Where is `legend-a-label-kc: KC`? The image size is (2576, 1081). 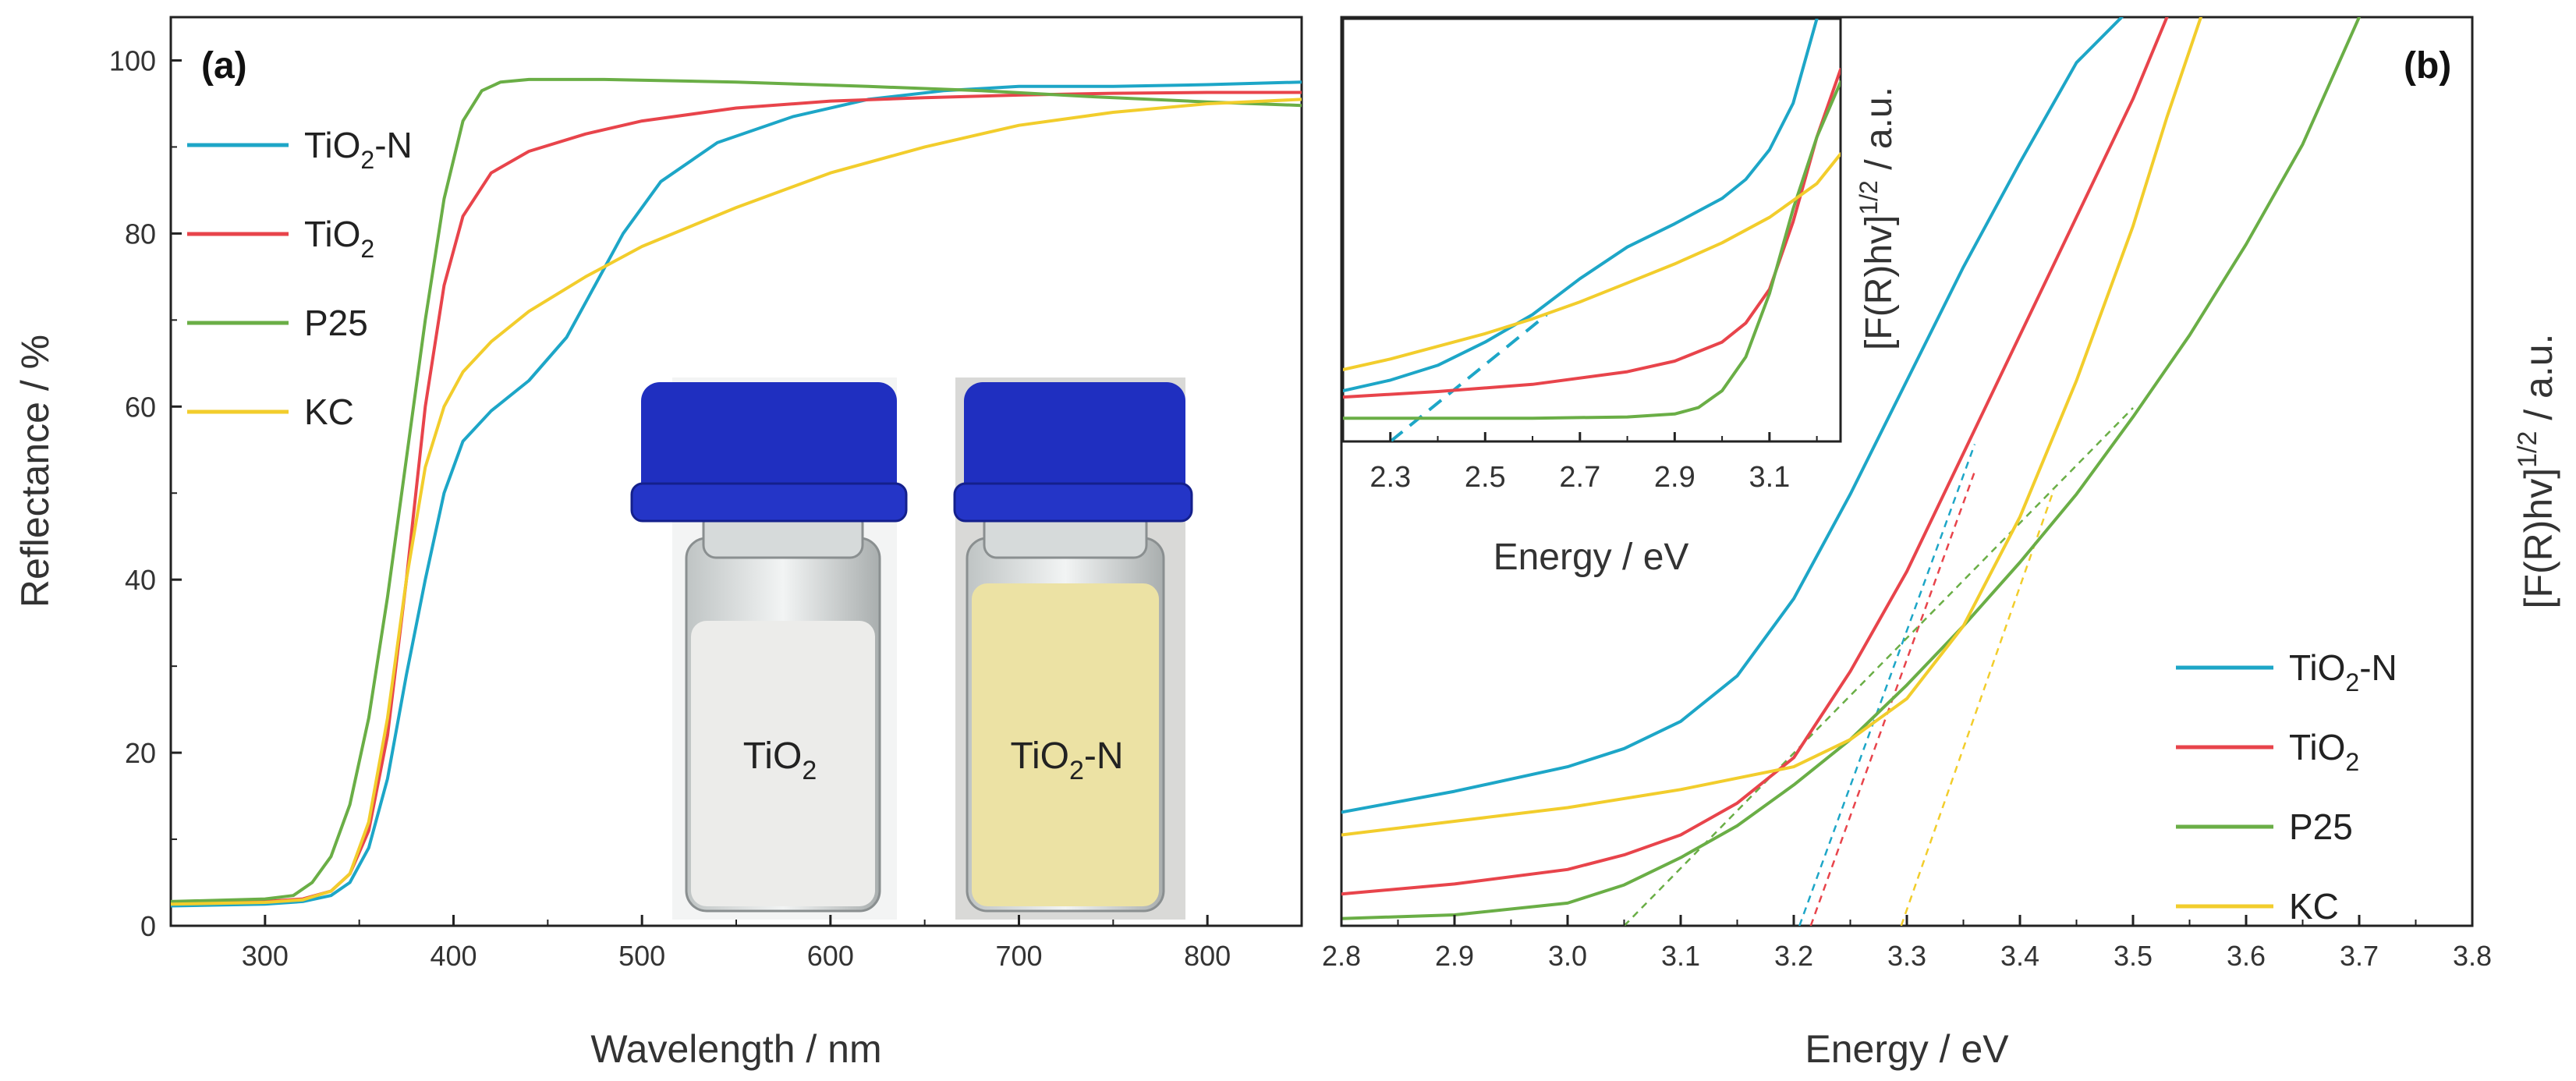 legend-a-label-kc: KC is located at coordinates (329, 412).